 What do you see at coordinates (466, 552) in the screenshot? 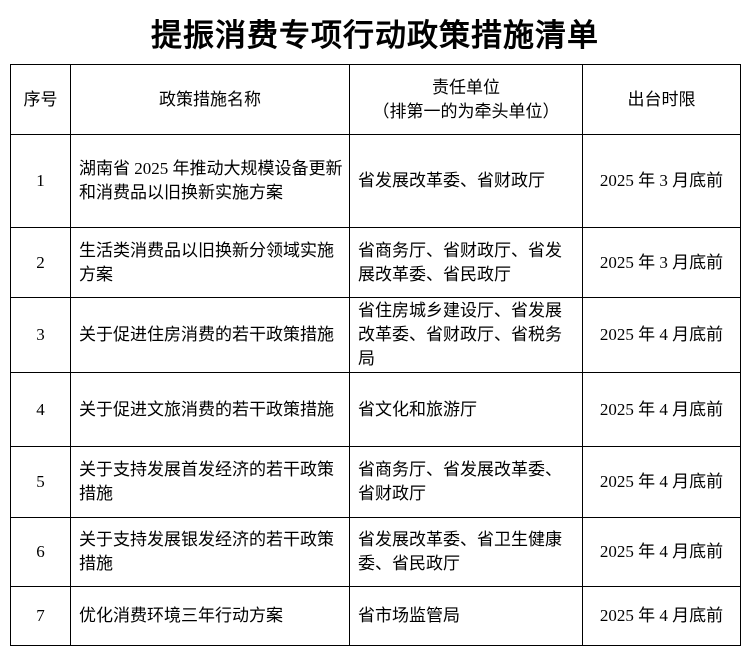
I see `row-dept: 省发展改革委、省卫生健康委、省民政厅` at bounding box center [466, 552].